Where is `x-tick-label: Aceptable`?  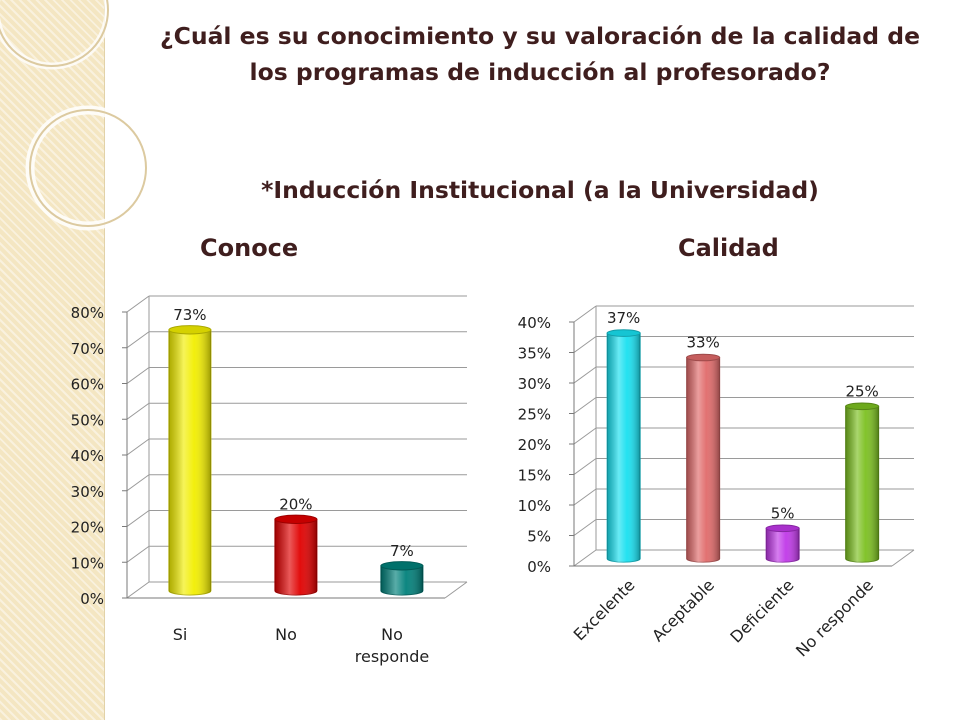
x-tick-label: Aceptable is located at coordinates (683, 610).